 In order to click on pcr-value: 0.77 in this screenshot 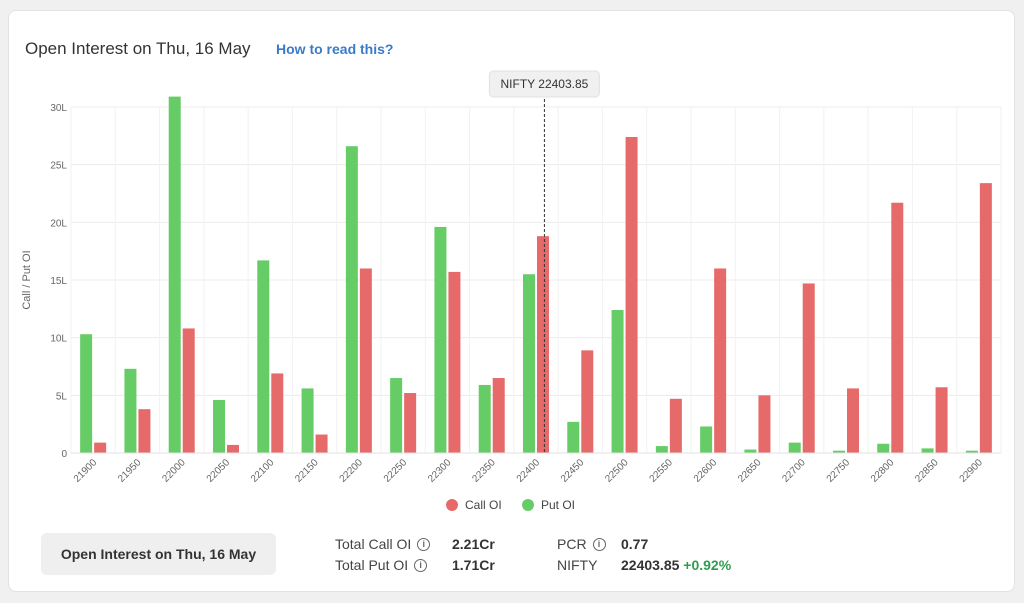, I will do `click(635, 544)`.